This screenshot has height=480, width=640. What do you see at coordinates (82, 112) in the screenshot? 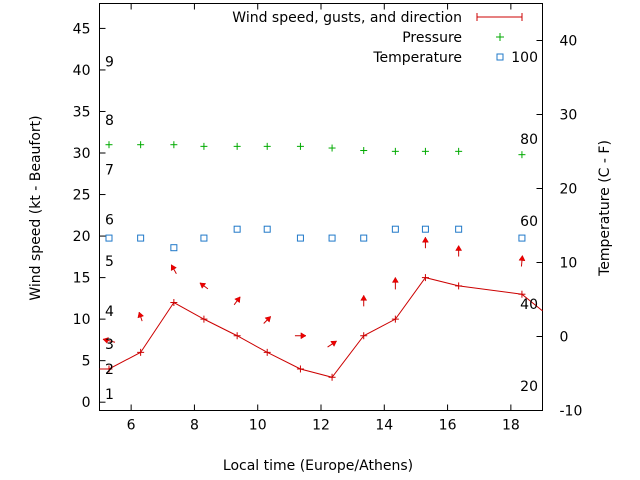
I see `y-left-tick-label: 35` at bounding box center [82, 112].